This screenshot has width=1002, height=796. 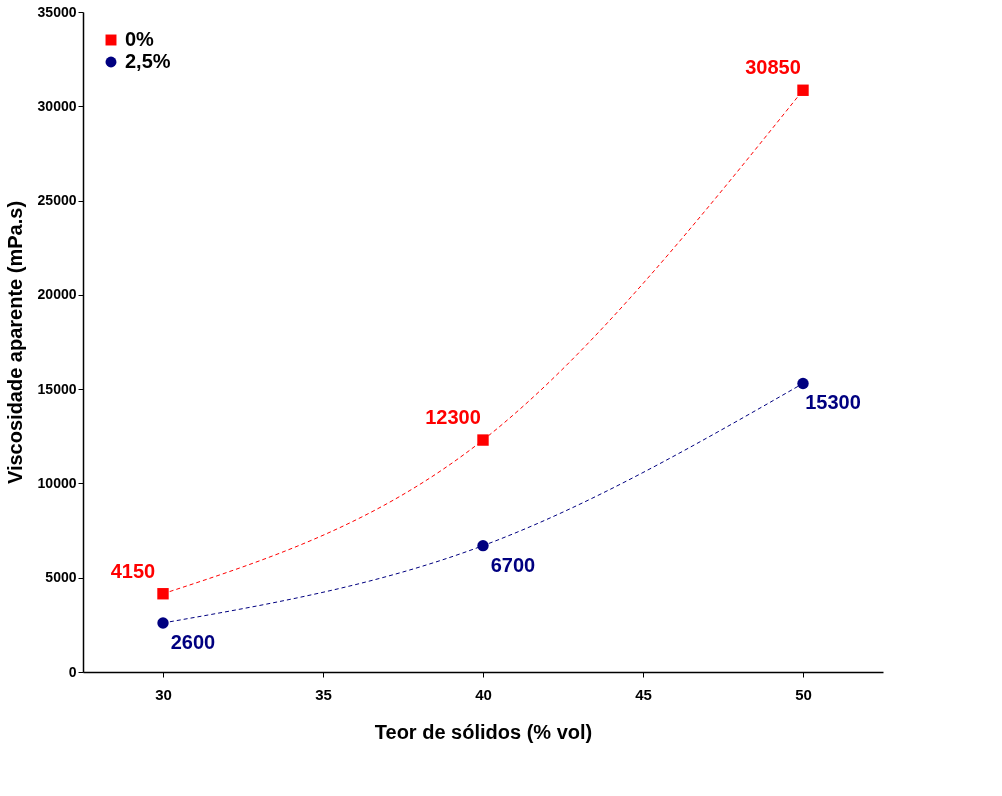 I want to click on y-tick-label: 10000, so click(x=57, y=482).